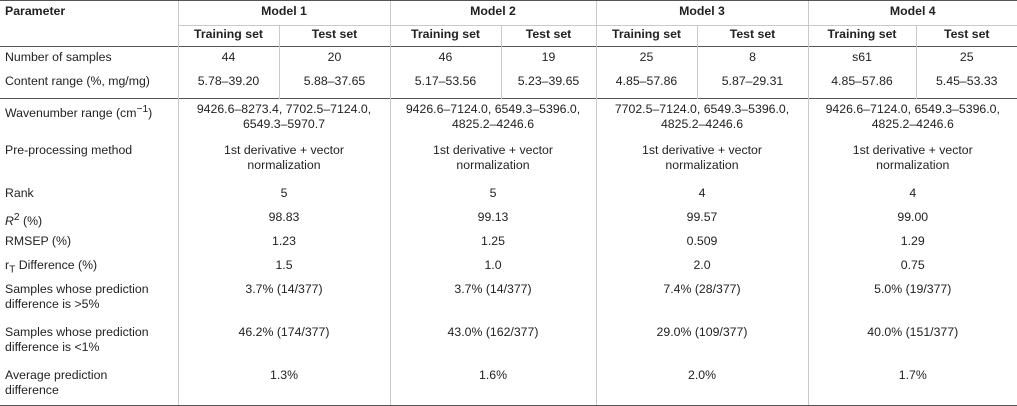 This screenshot has width=1017, height=406. I want to click on line: Average prediction, so click(56, 375).